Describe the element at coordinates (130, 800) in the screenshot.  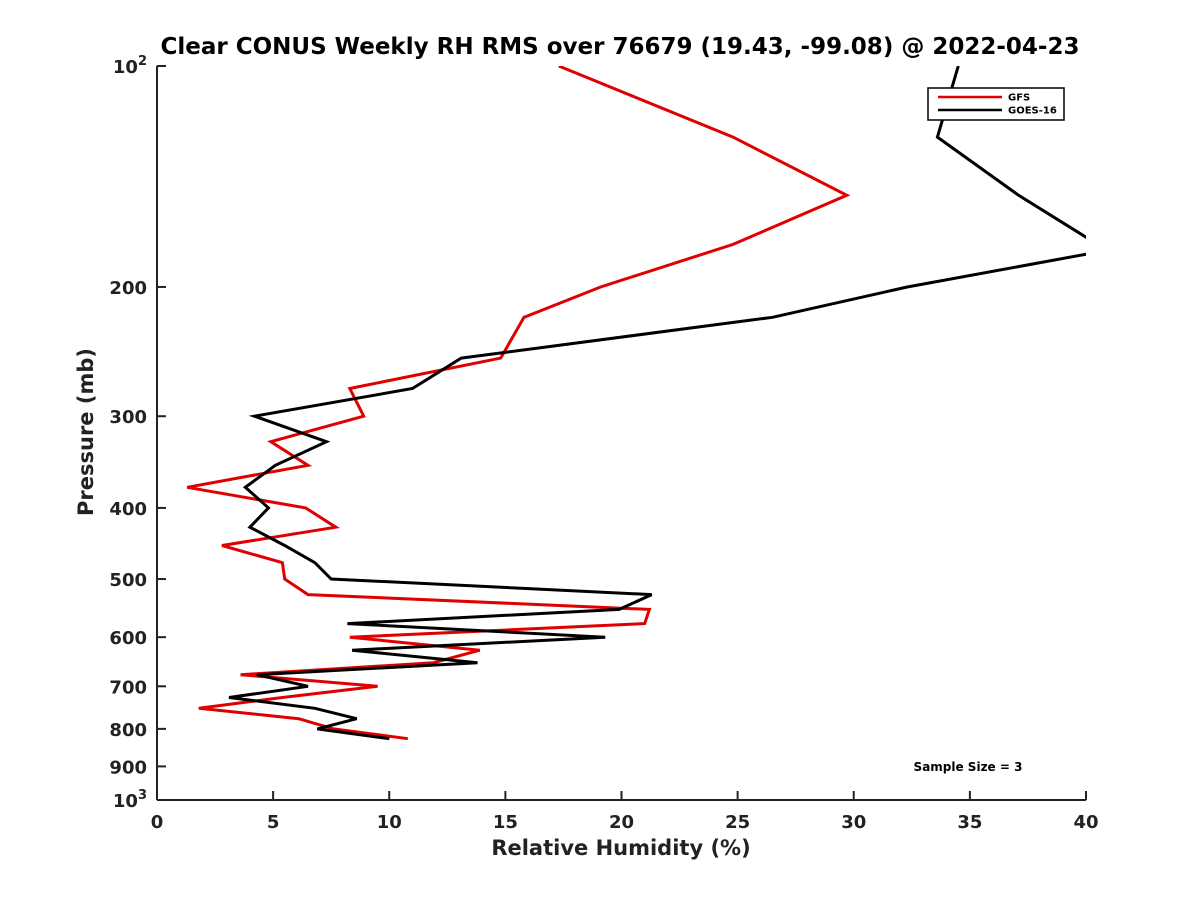
I see `y-tick-label: 10³` at that location.